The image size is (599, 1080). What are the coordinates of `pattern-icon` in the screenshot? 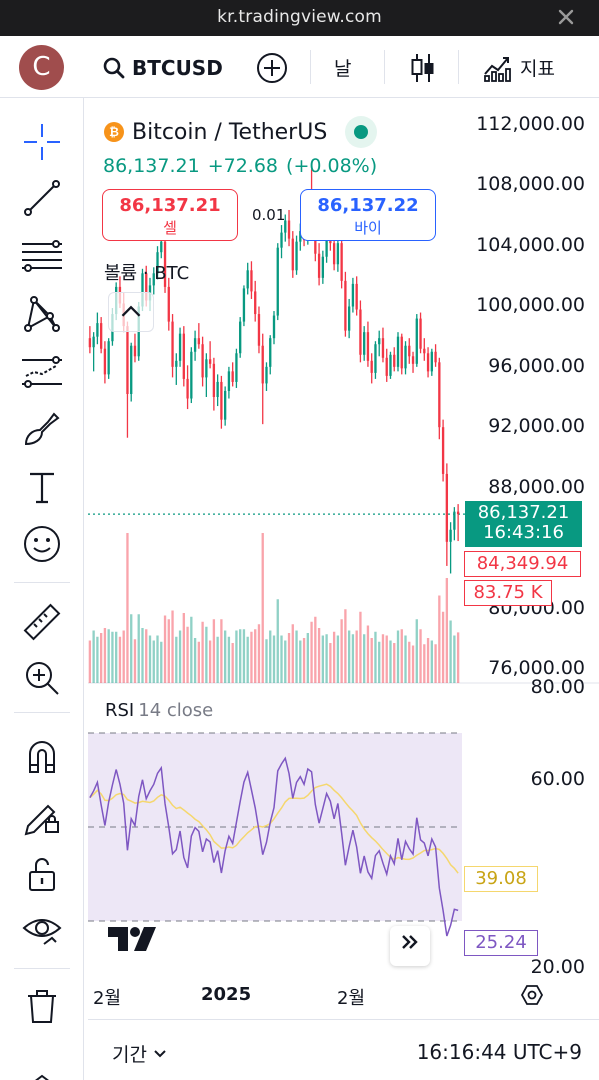 It's located at (42, 314).